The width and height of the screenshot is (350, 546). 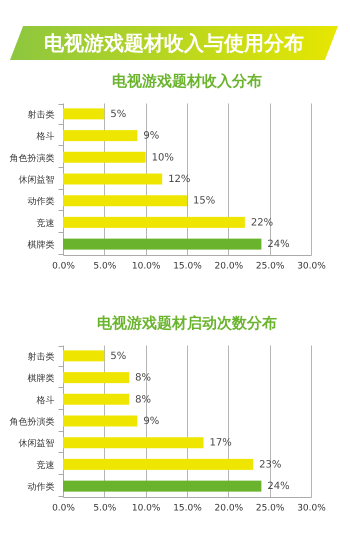 What do you see at coordinates (179, 179) in the screenshot?
I see `data-label: 12%` at bounding box center [179, 179].